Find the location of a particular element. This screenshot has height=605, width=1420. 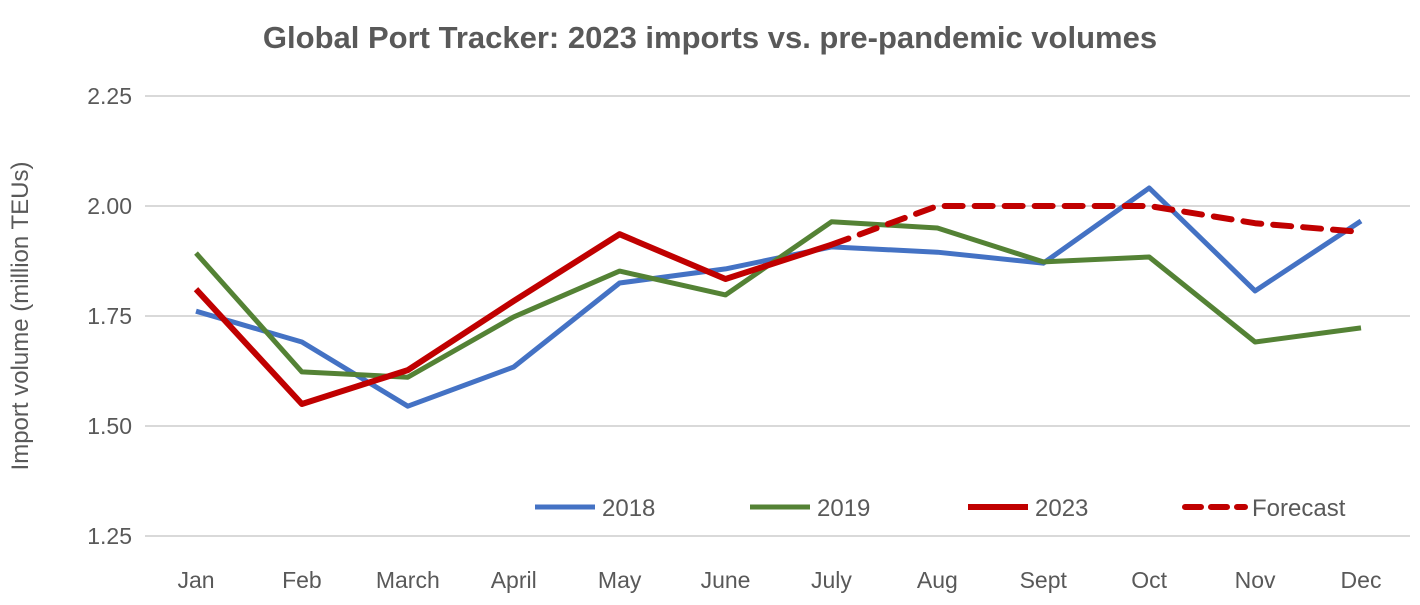

x-tick-label: March is located at coordinates (408, 580).